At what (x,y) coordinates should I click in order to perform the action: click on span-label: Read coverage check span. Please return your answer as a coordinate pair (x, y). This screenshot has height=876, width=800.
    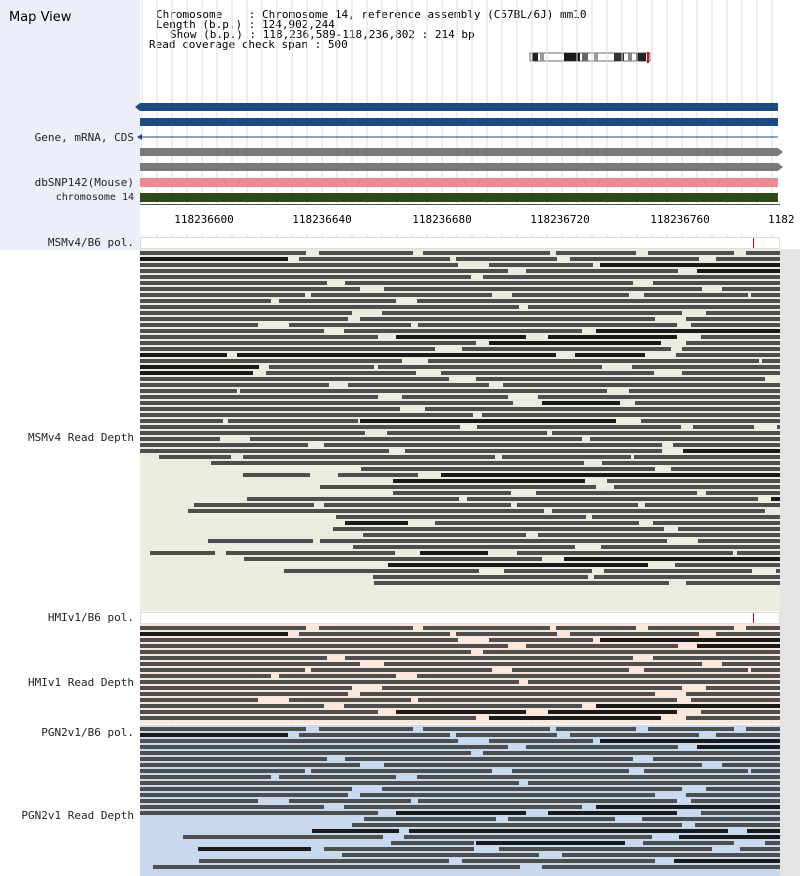
    Looking at the image, I should click on (228, 44).